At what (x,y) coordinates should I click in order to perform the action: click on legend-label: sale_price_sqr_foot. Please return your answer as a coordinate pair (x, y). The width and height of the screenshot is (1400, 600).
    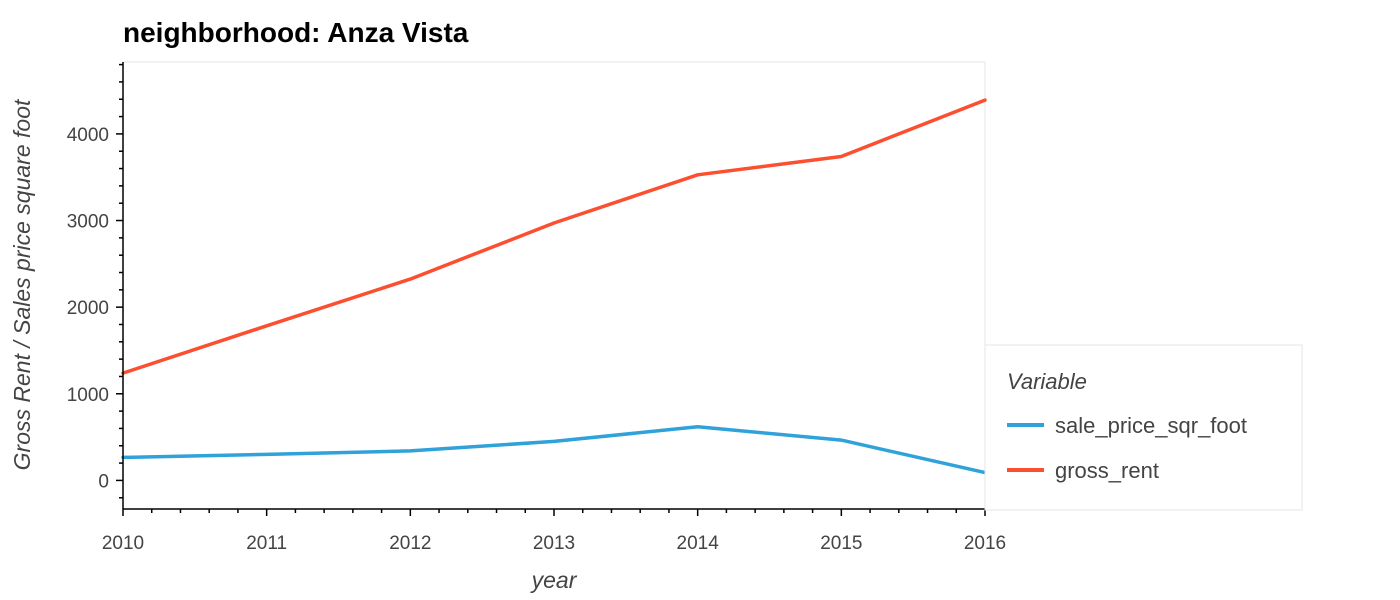
    Looking at the image, I should click on (1151, 425).